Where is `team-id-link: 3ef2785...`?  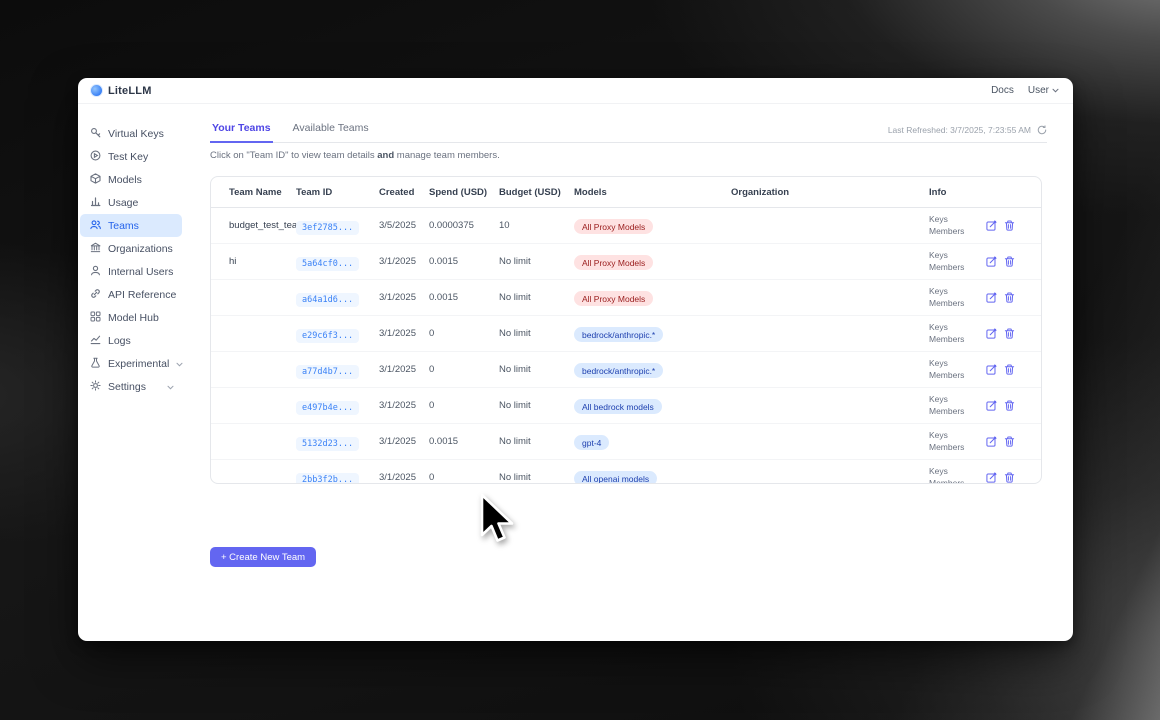
team-id-link: 3ef2785... is located at coordinates (328, 227).